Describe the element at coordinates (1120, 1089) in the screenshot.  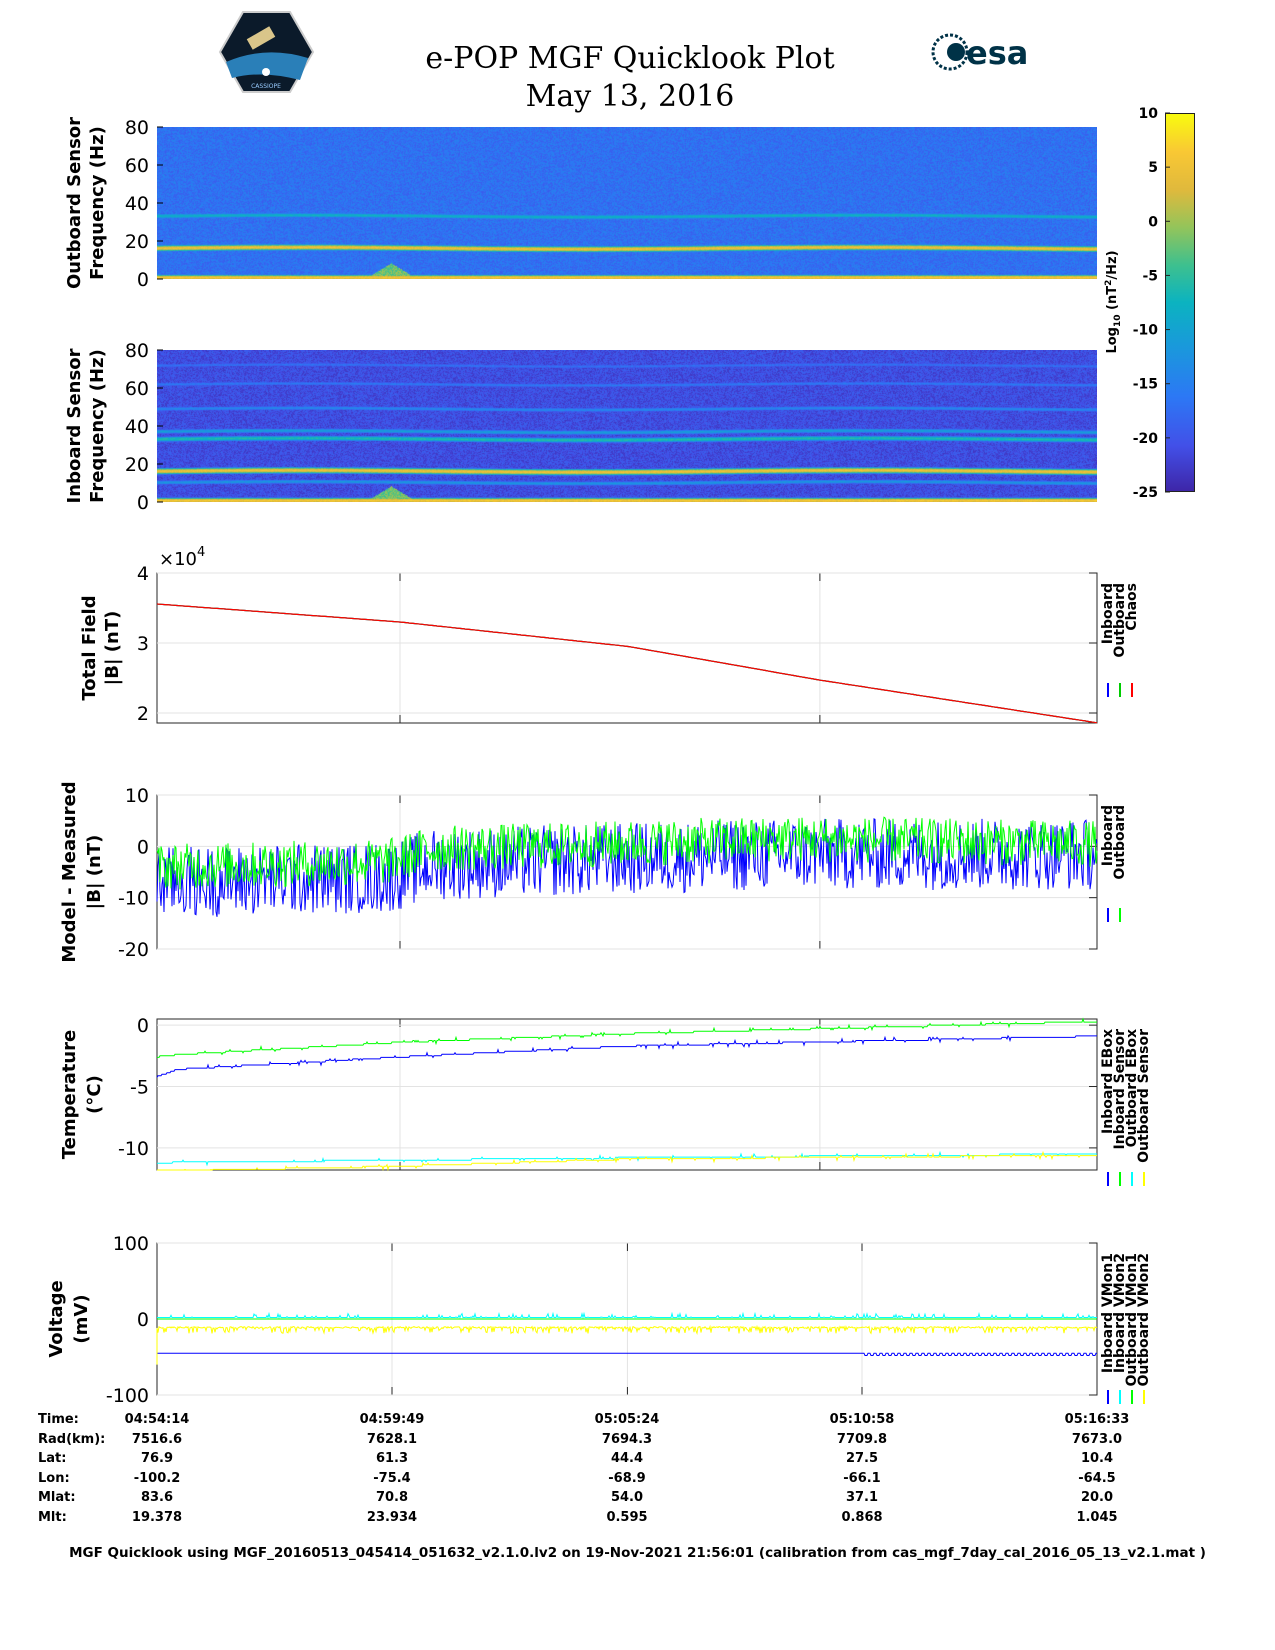
I see `legend-label: Inboard Sensor` at that location.